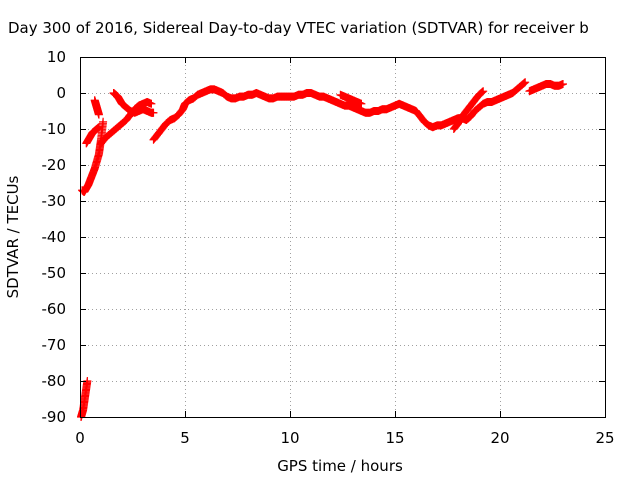 The width and height of the screenshot is (640, 480). I want to click on x-axis-label: GPS time / hours, so click(340, 466).